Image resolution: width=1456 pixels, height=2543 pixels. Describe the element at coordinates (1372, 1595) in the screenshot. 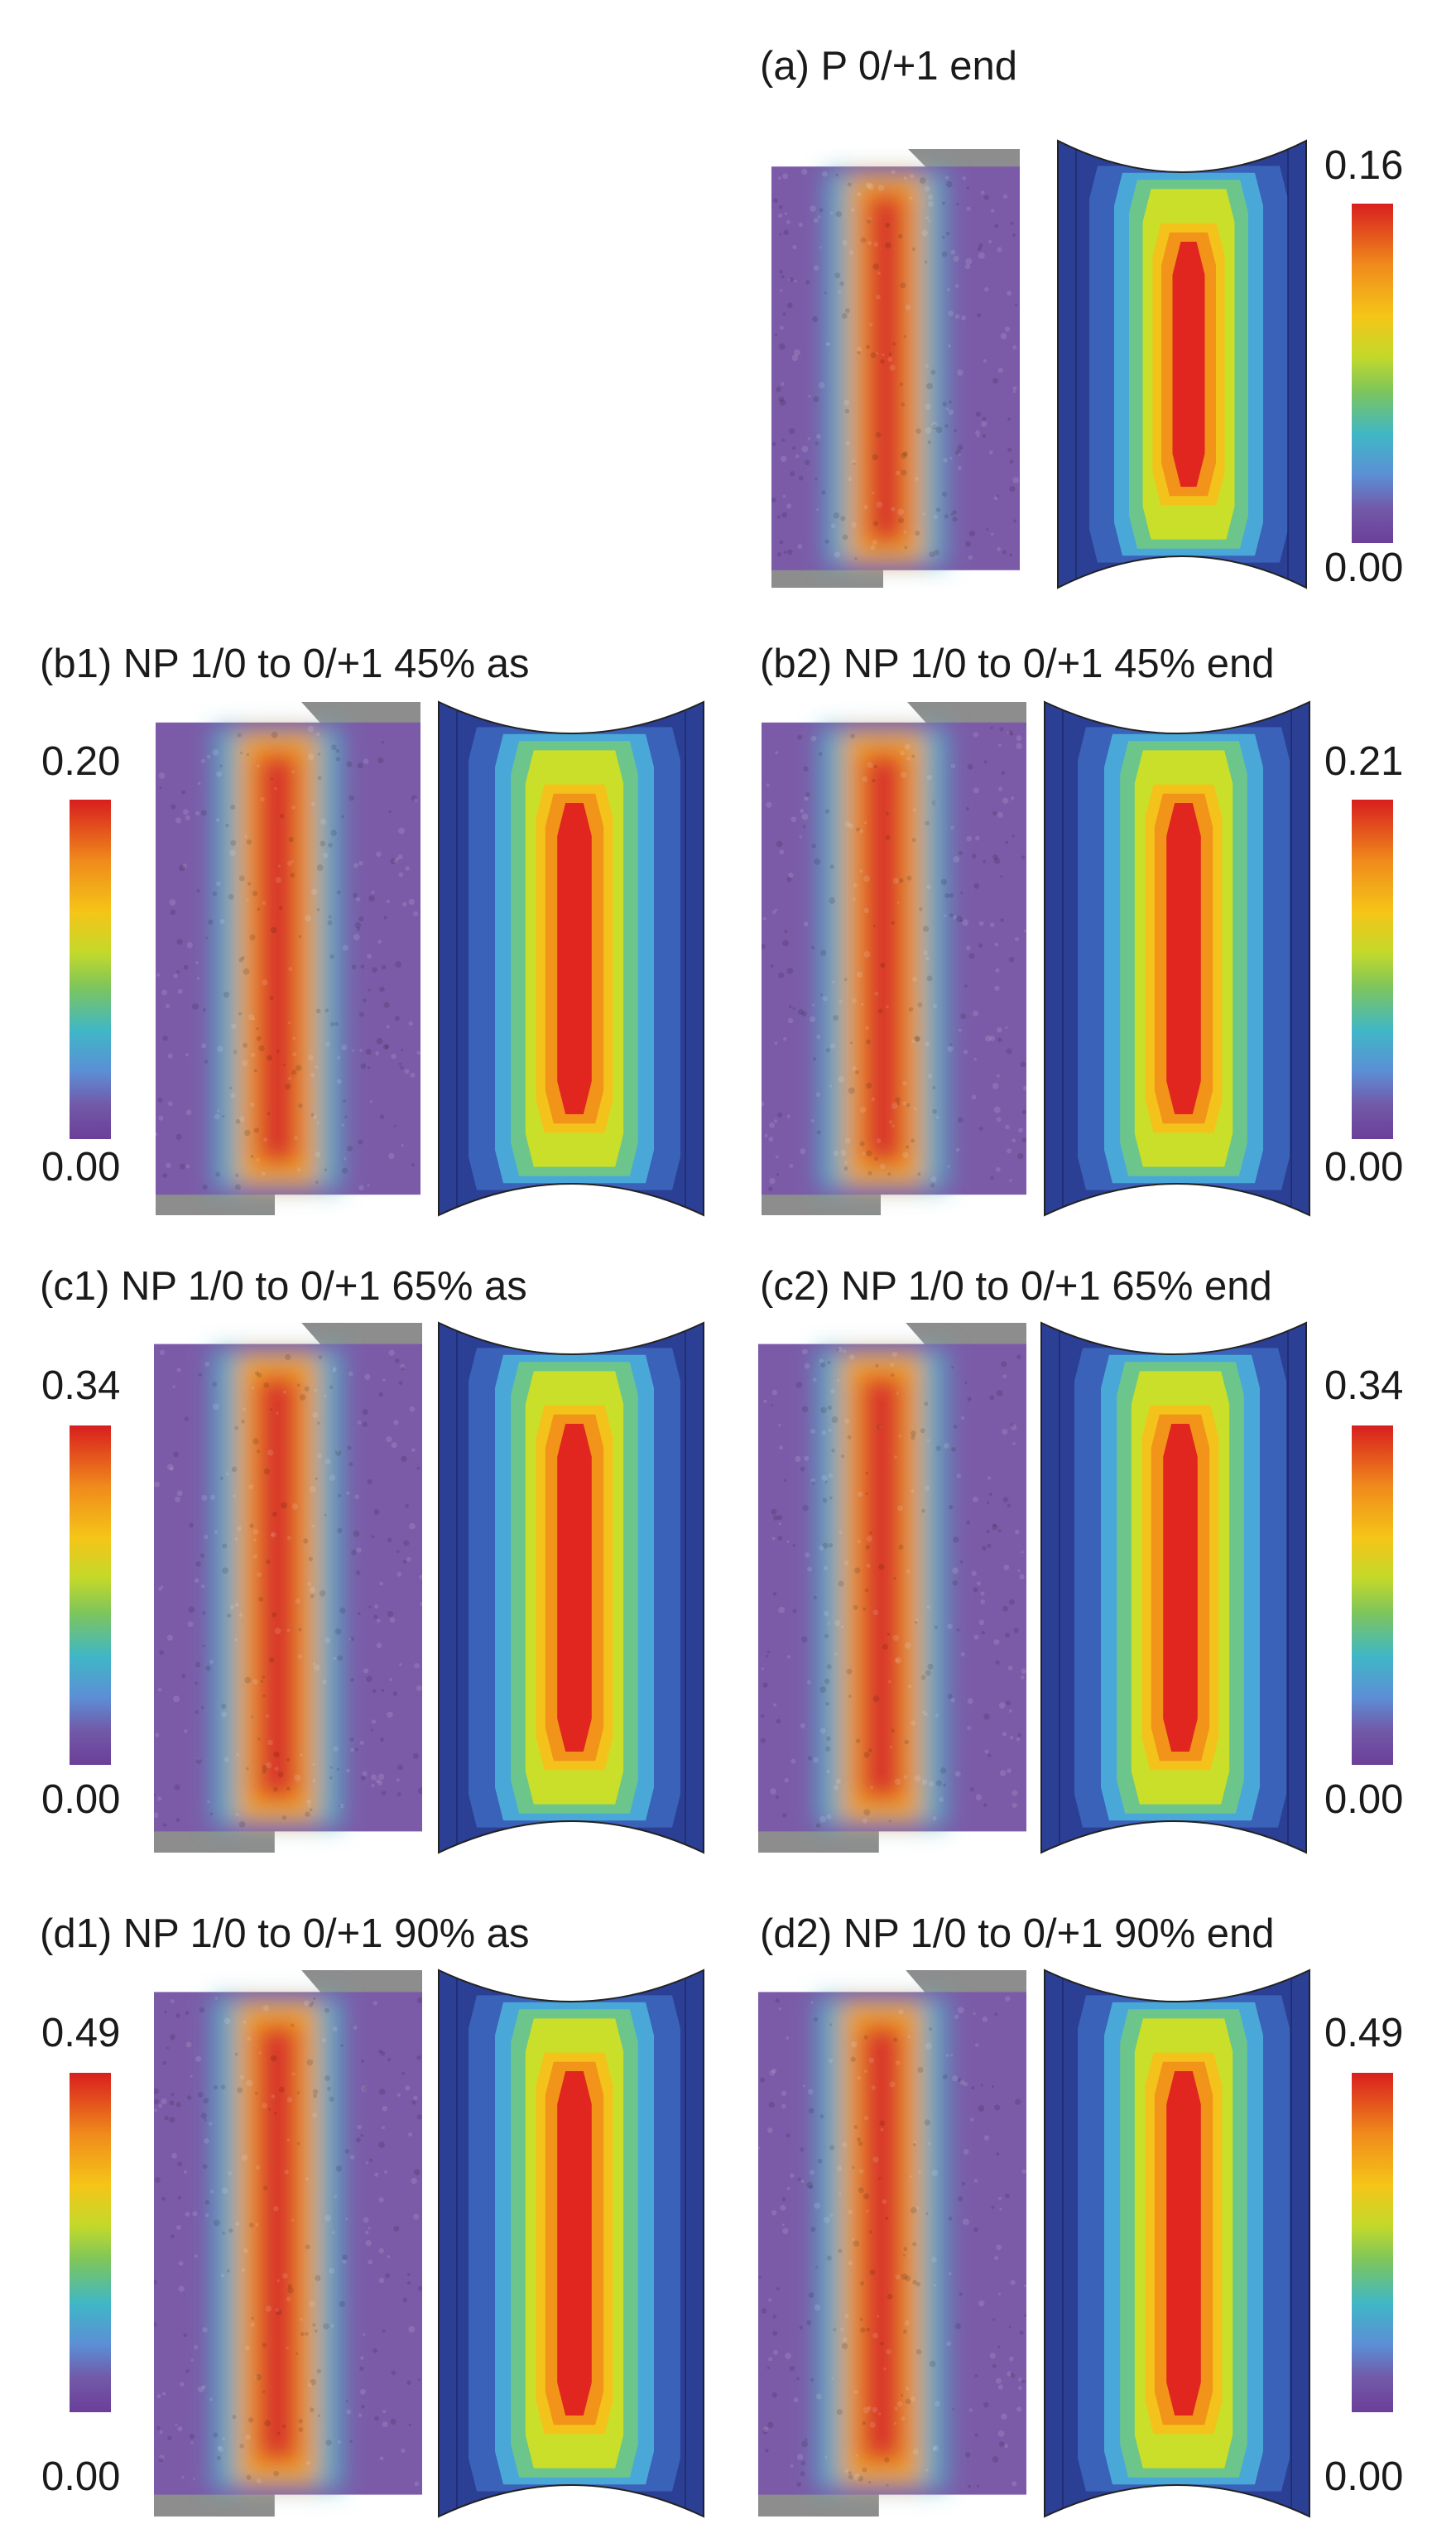

I see `colorbar-c2` at that location.